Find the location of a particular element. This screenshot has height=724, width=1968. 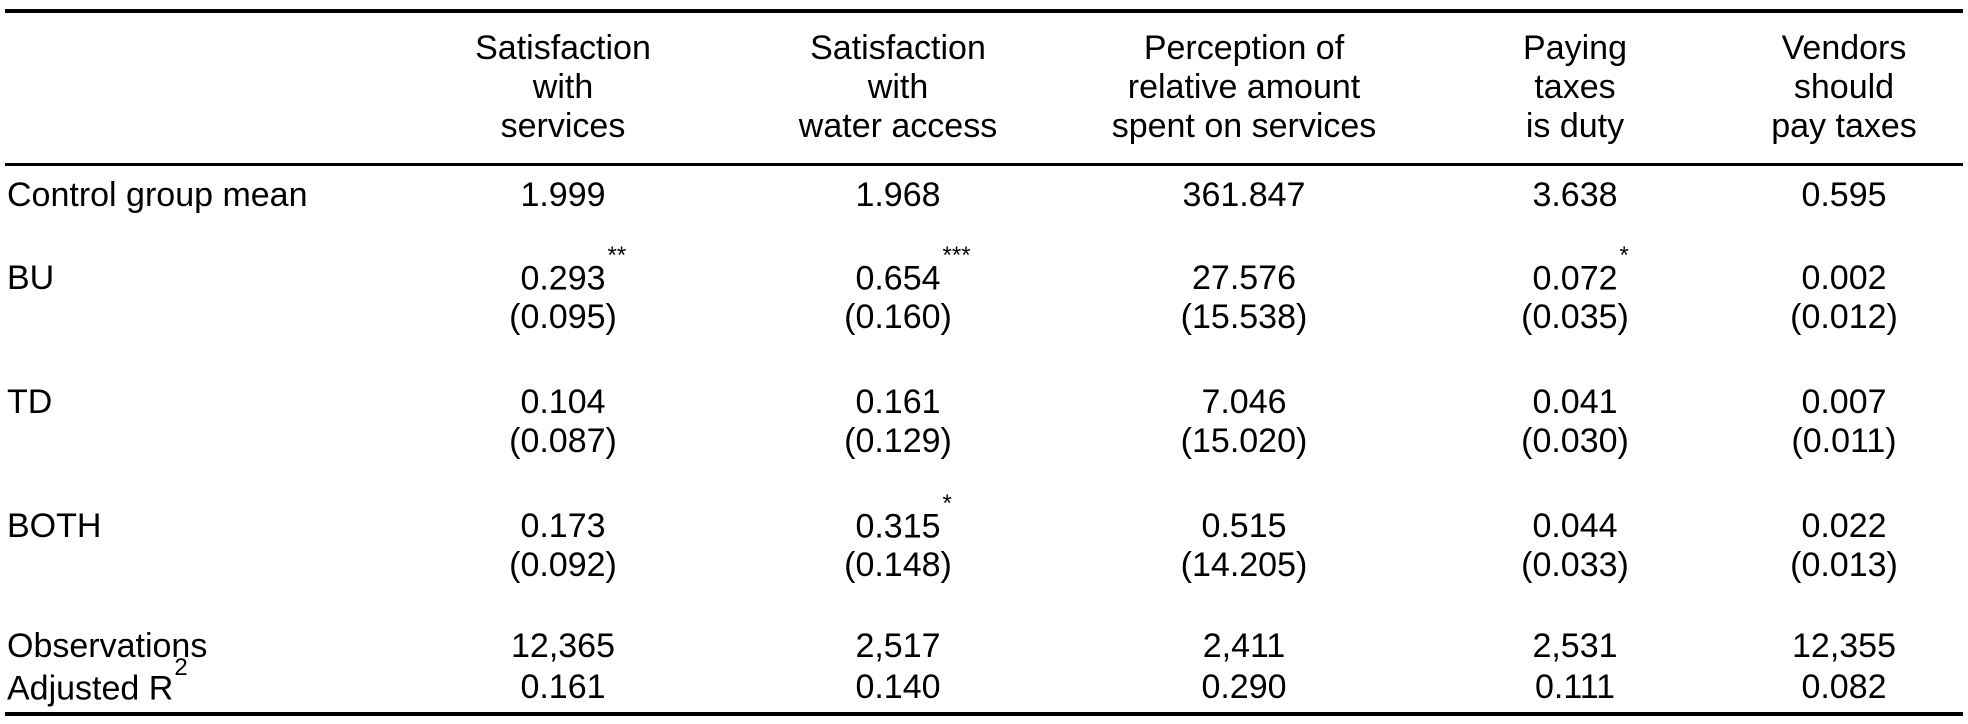

row-label: Adjusted R2 is located at coordinates (199, 681).